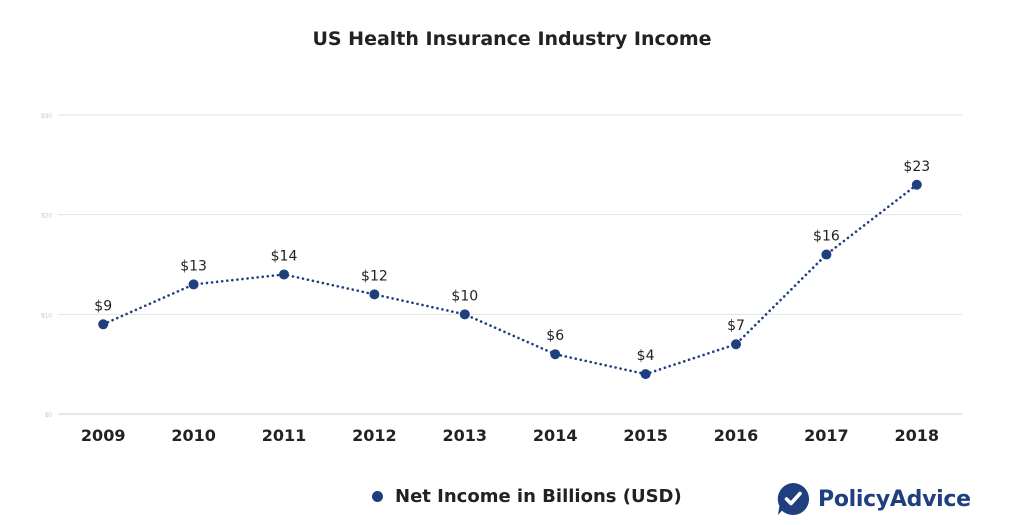  I want to click on x-tick-label: 2017, so click(826, 435).